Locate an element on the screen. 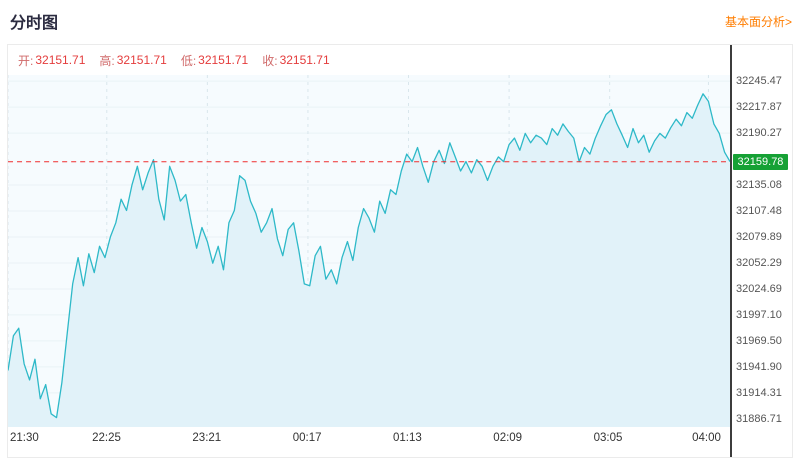 This screenshot has height=467, width=800. x-axis-label: 22:25 is located at coordinates (106, 438).